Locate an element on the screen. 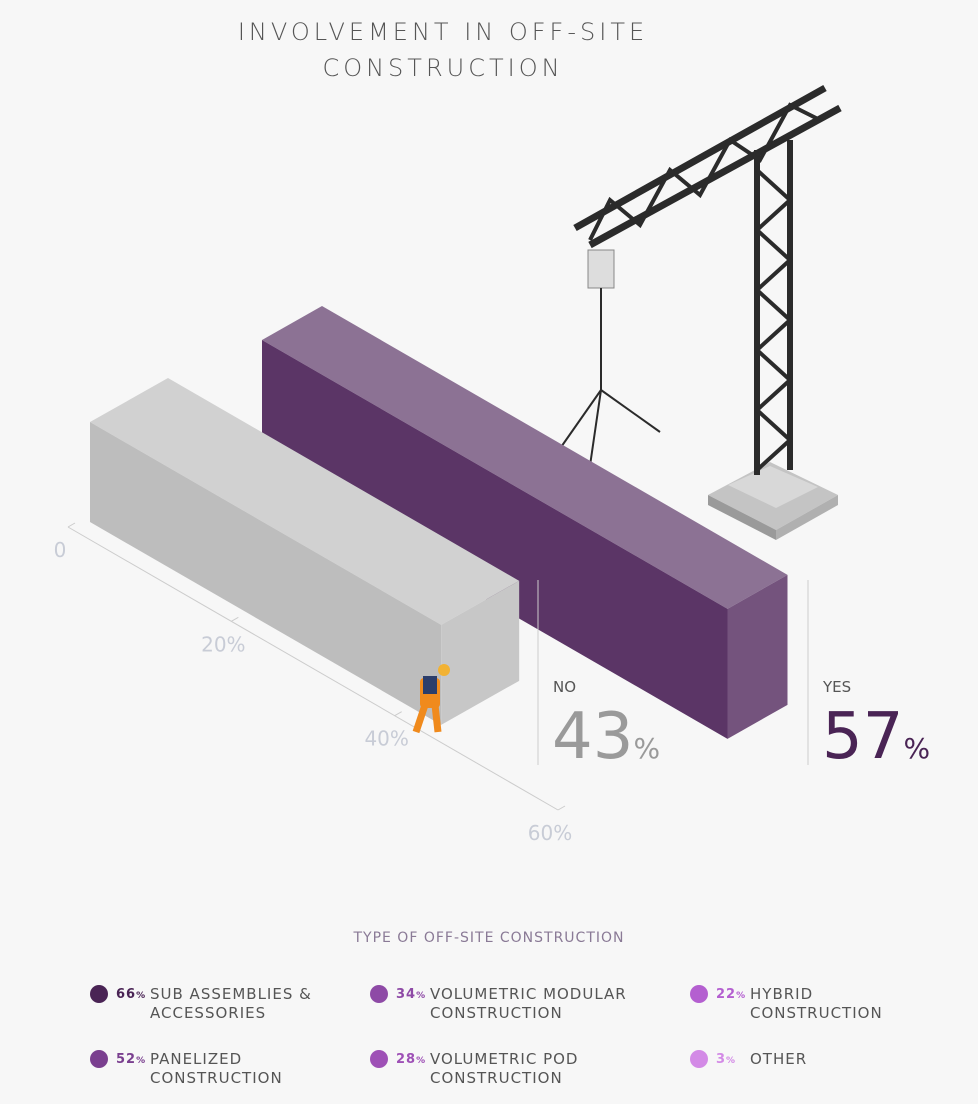  legend-item: 22% HYBRID CONSTRUCTION is located at coordinates (800, 1004).